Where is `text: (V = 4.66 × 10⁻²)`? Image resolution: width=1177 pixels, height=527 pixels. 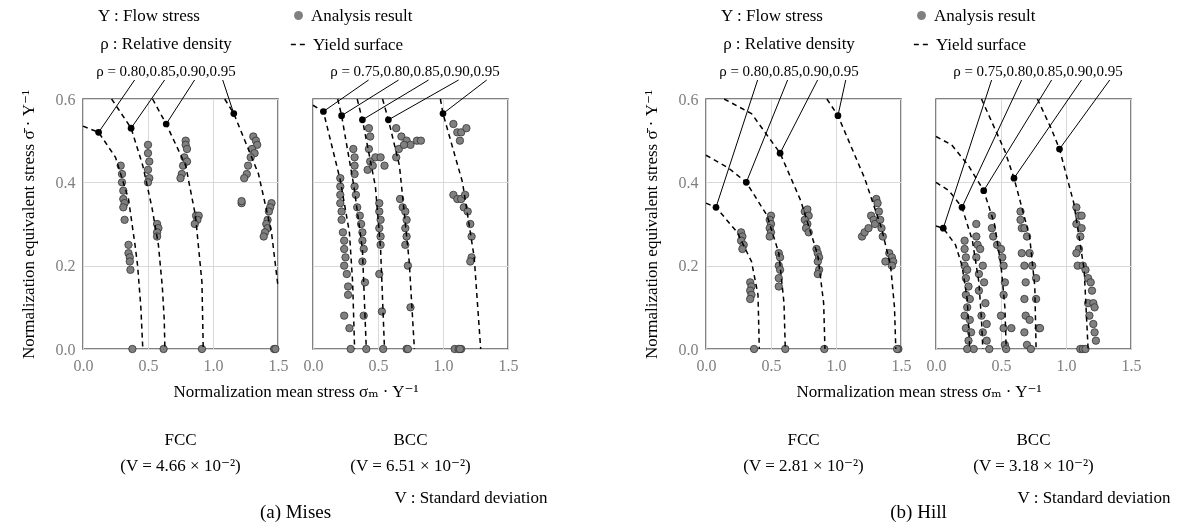
text: (V = 4.66 × 10⁻²) is located at coordinates (180, 465).